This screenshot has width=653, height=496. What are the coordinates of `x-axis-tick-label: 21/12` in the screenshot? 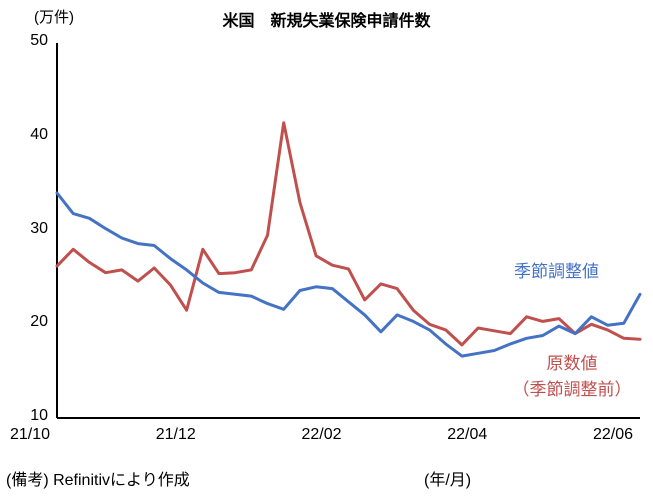 It's located at (175, 434).